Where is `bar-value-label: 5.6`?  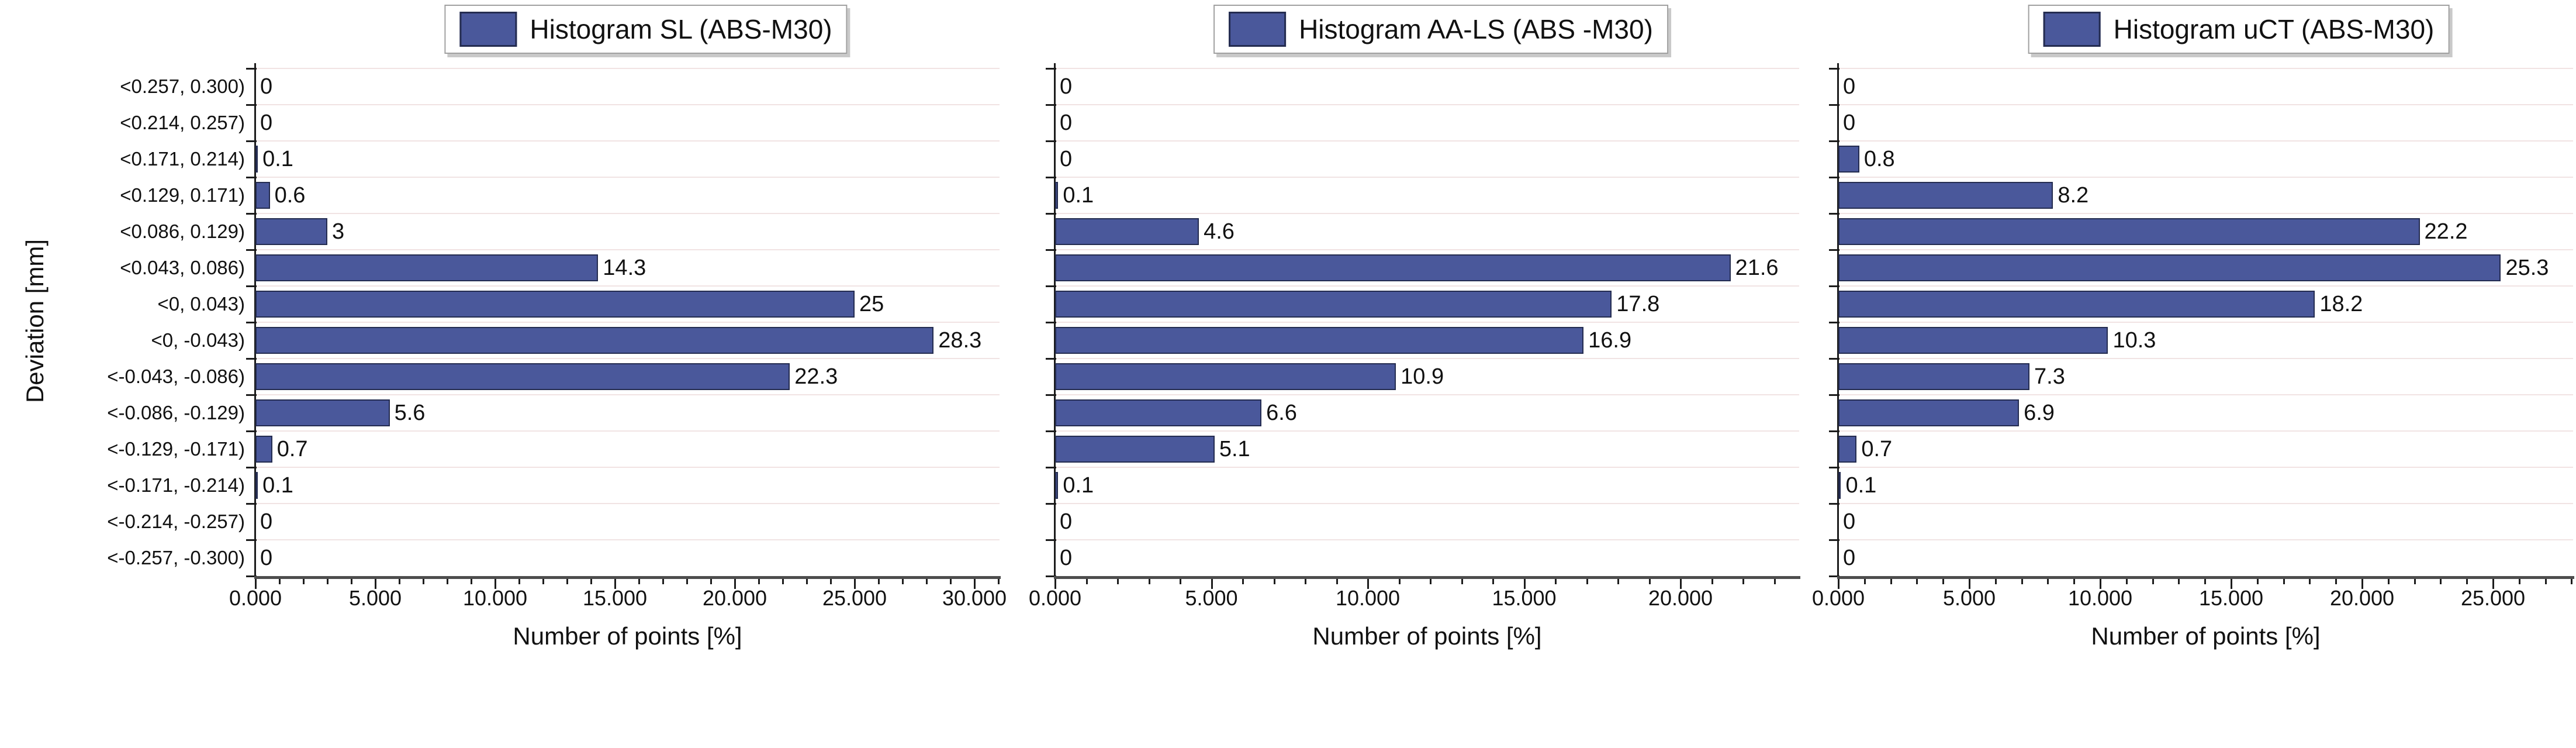 bar-value-label: 5.6 is located at coordinates (410, 413).